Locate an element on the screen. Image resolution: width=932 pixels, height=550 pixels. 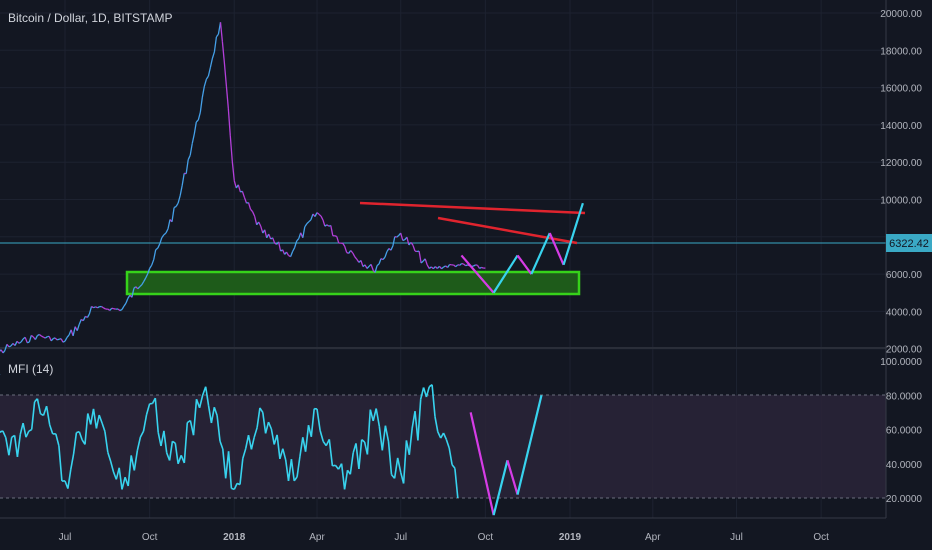
current-price-tag-label: 6322.42 is located at coordinates (909, 244).